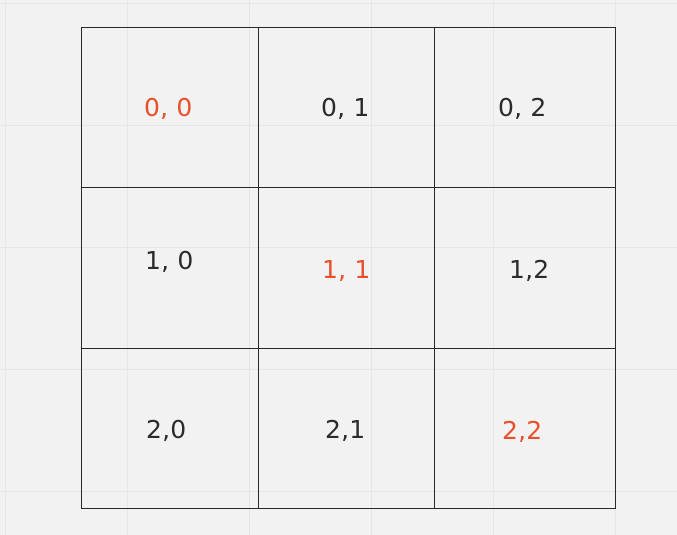  What do you see at coordinates (522, 430) in the screenshot?
I see `cell-label-2-2: 2,2` at bounding box center [522, 430].